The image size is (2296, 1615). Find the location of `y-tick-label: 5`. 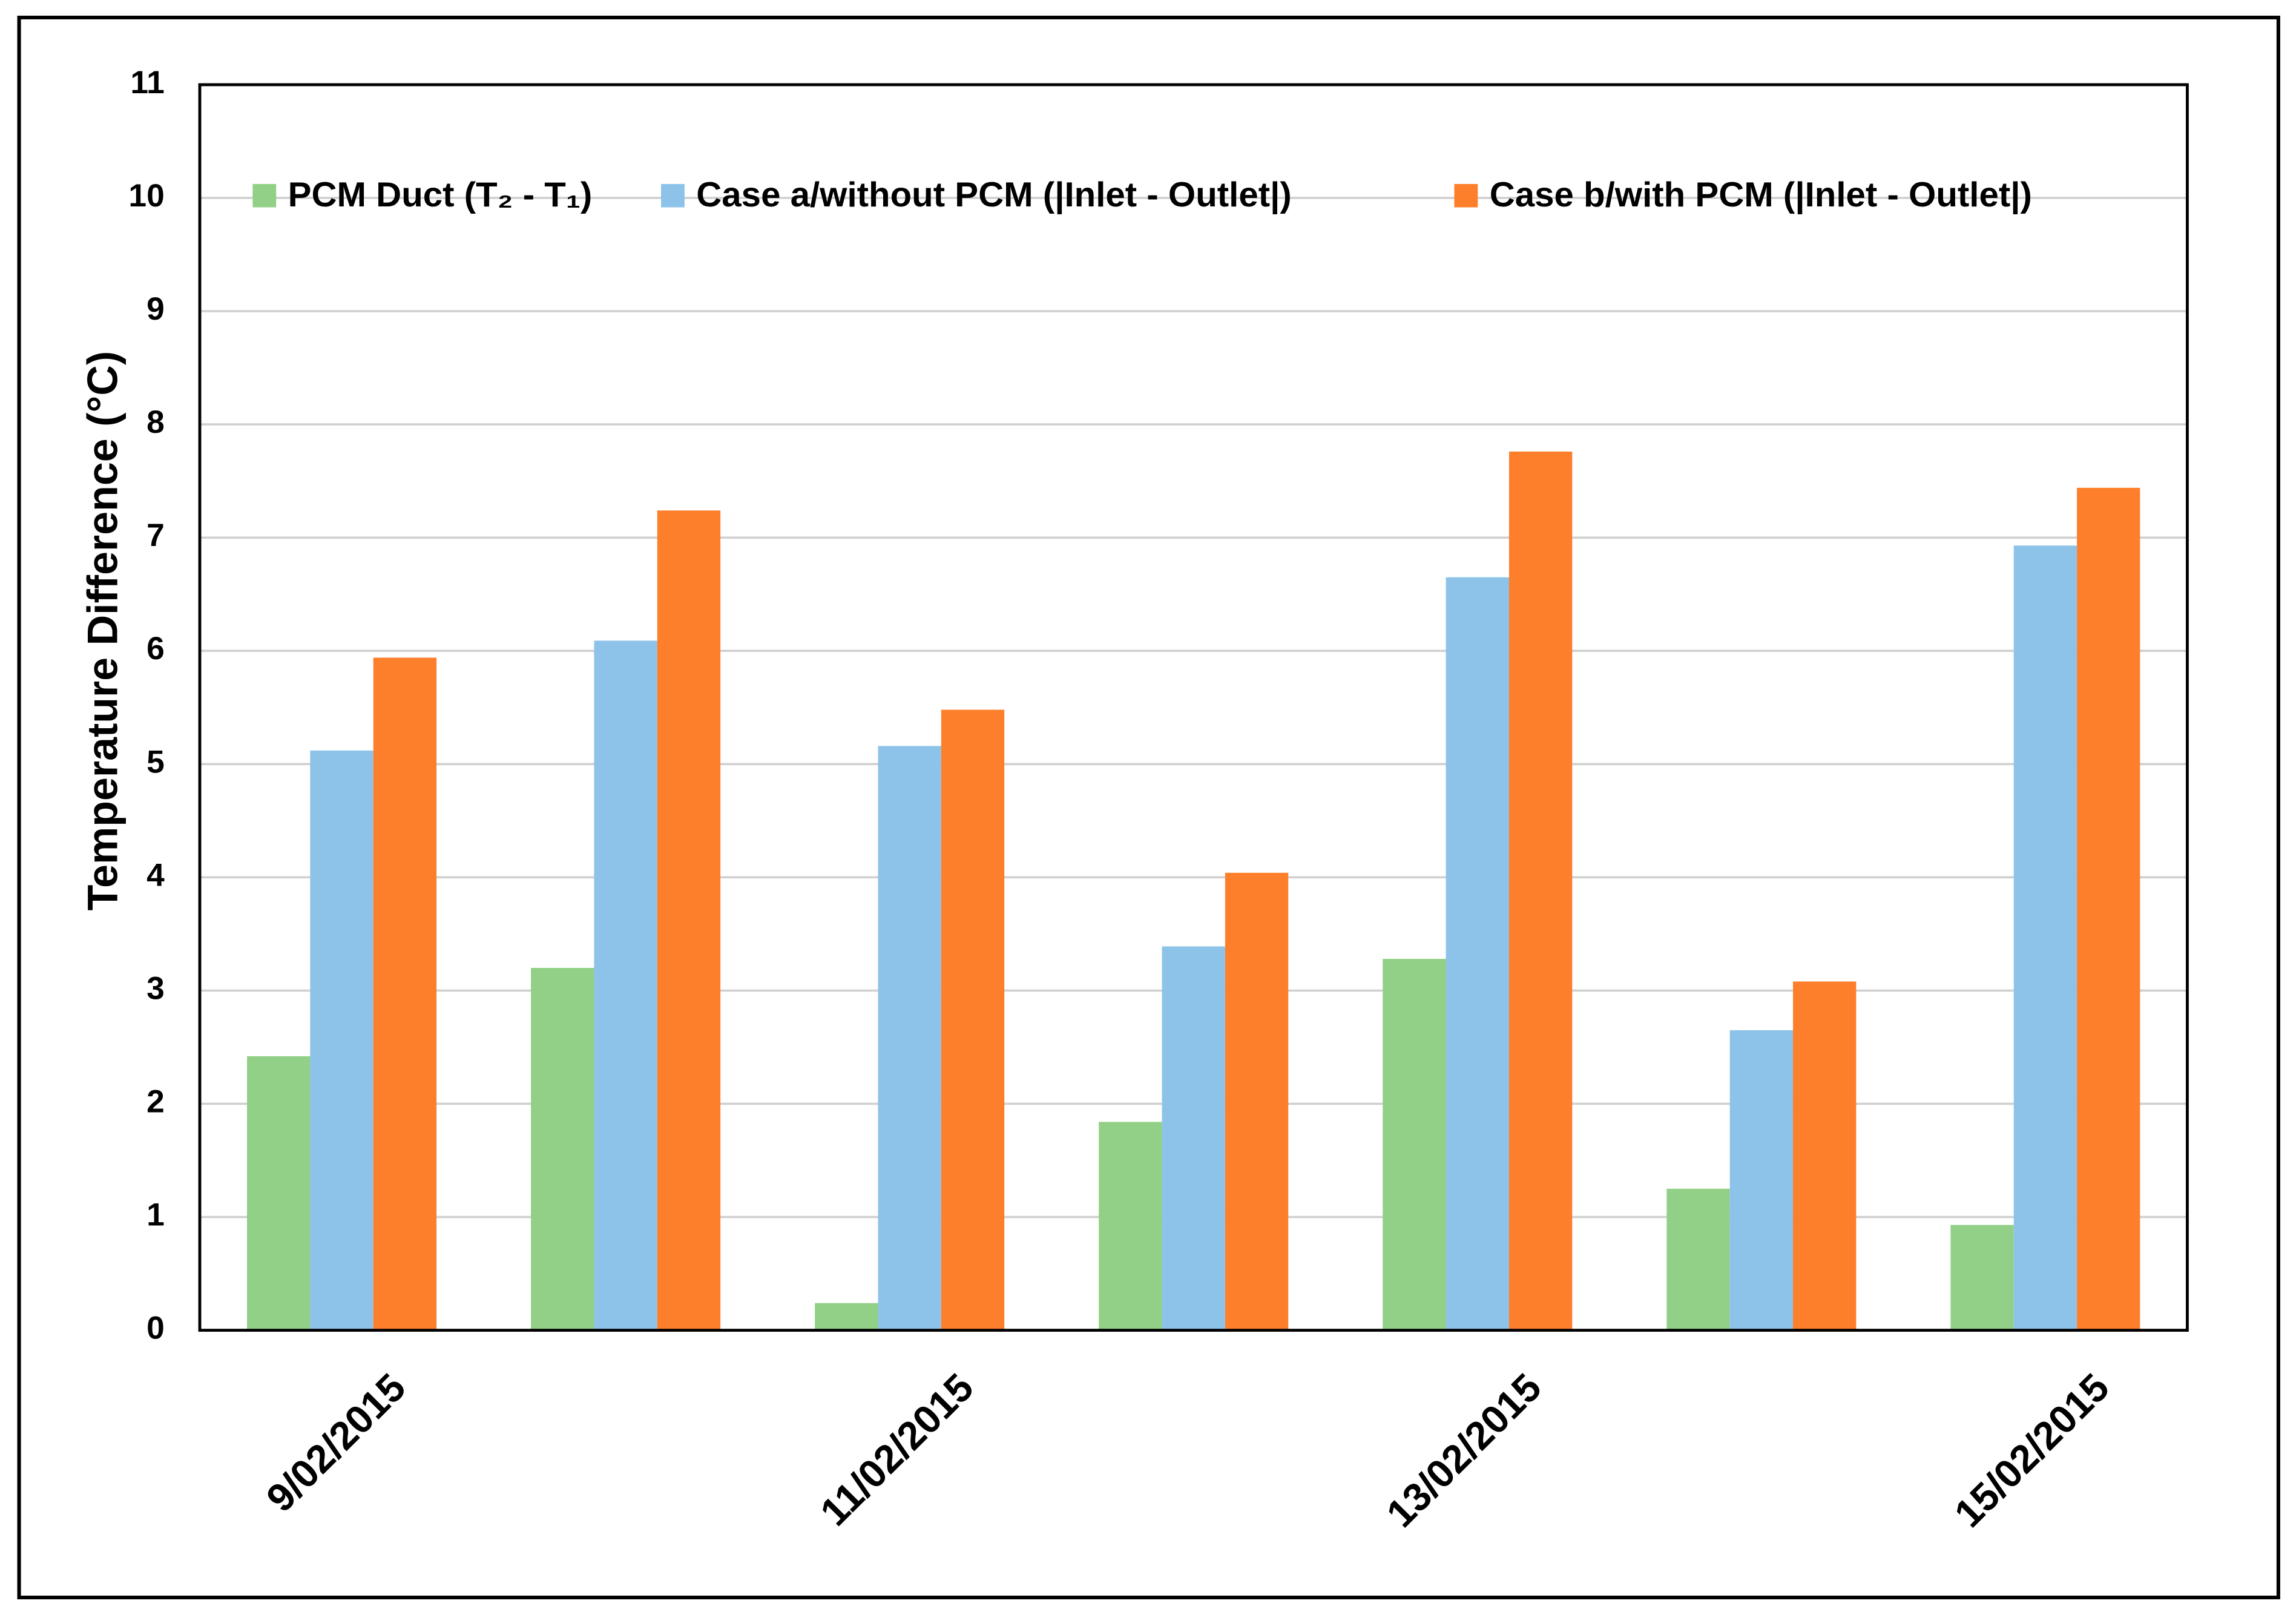

y-tick-label: 5 is located at coordinates (156, 762).